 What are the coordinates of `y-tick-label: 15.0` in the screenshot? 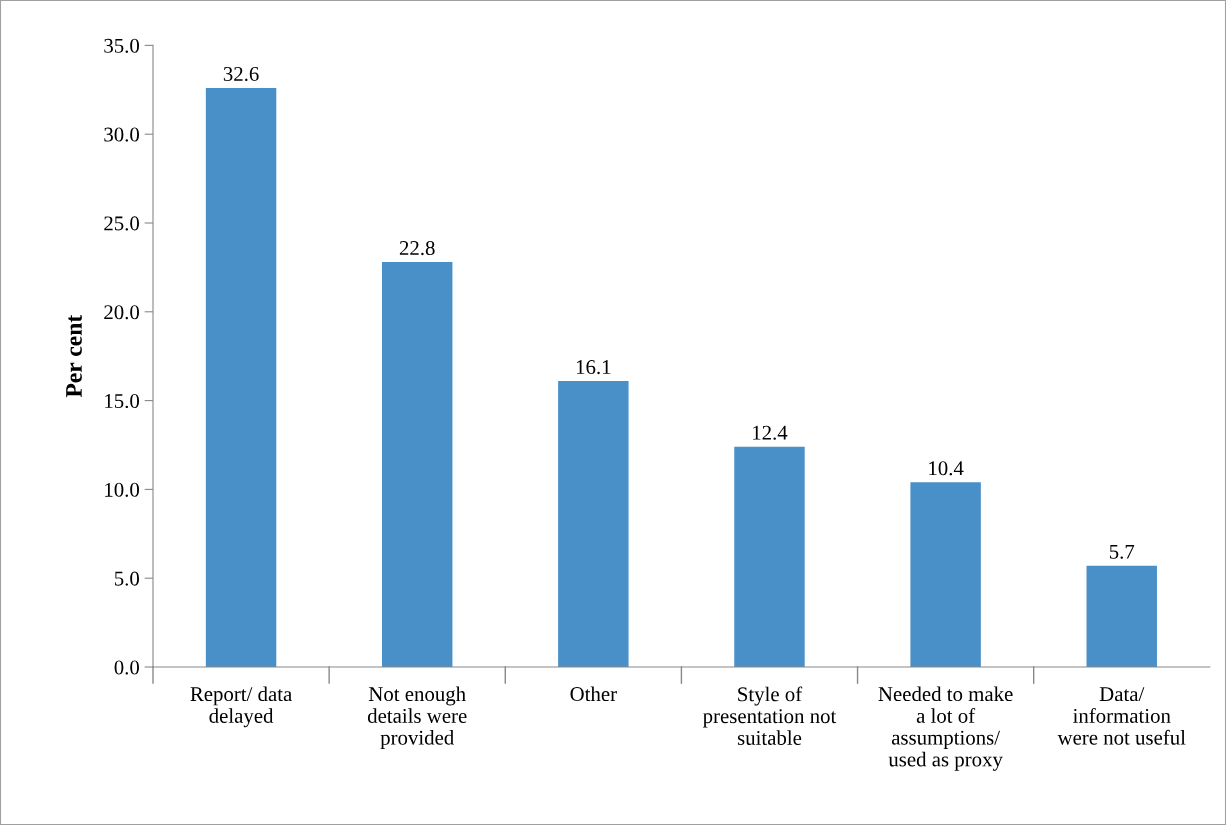 It's located at (122, 401).